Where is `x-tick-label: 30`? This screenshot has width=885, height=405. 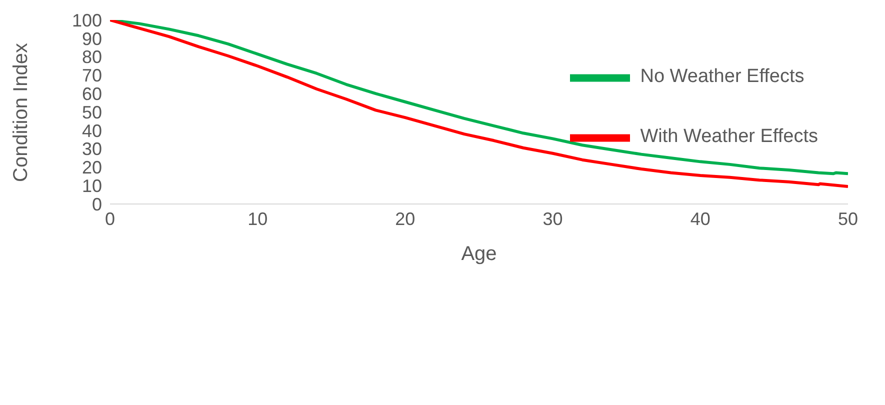
x-tick-label: 30 is located at coordinates (552, 218).